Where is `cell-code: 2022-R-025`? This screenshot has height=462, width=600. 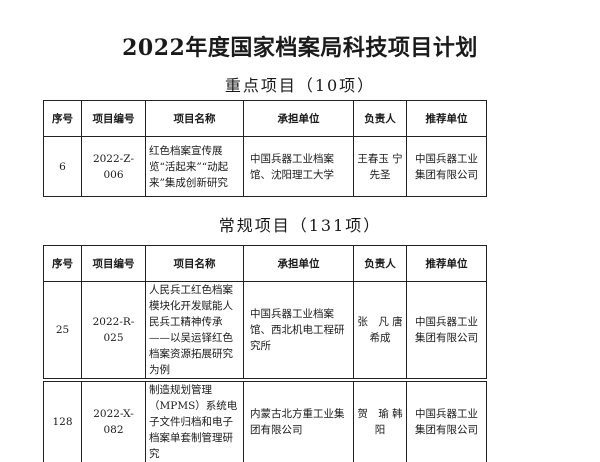 cell-code: 2022-R-025 is located at coordinates (113, 331).